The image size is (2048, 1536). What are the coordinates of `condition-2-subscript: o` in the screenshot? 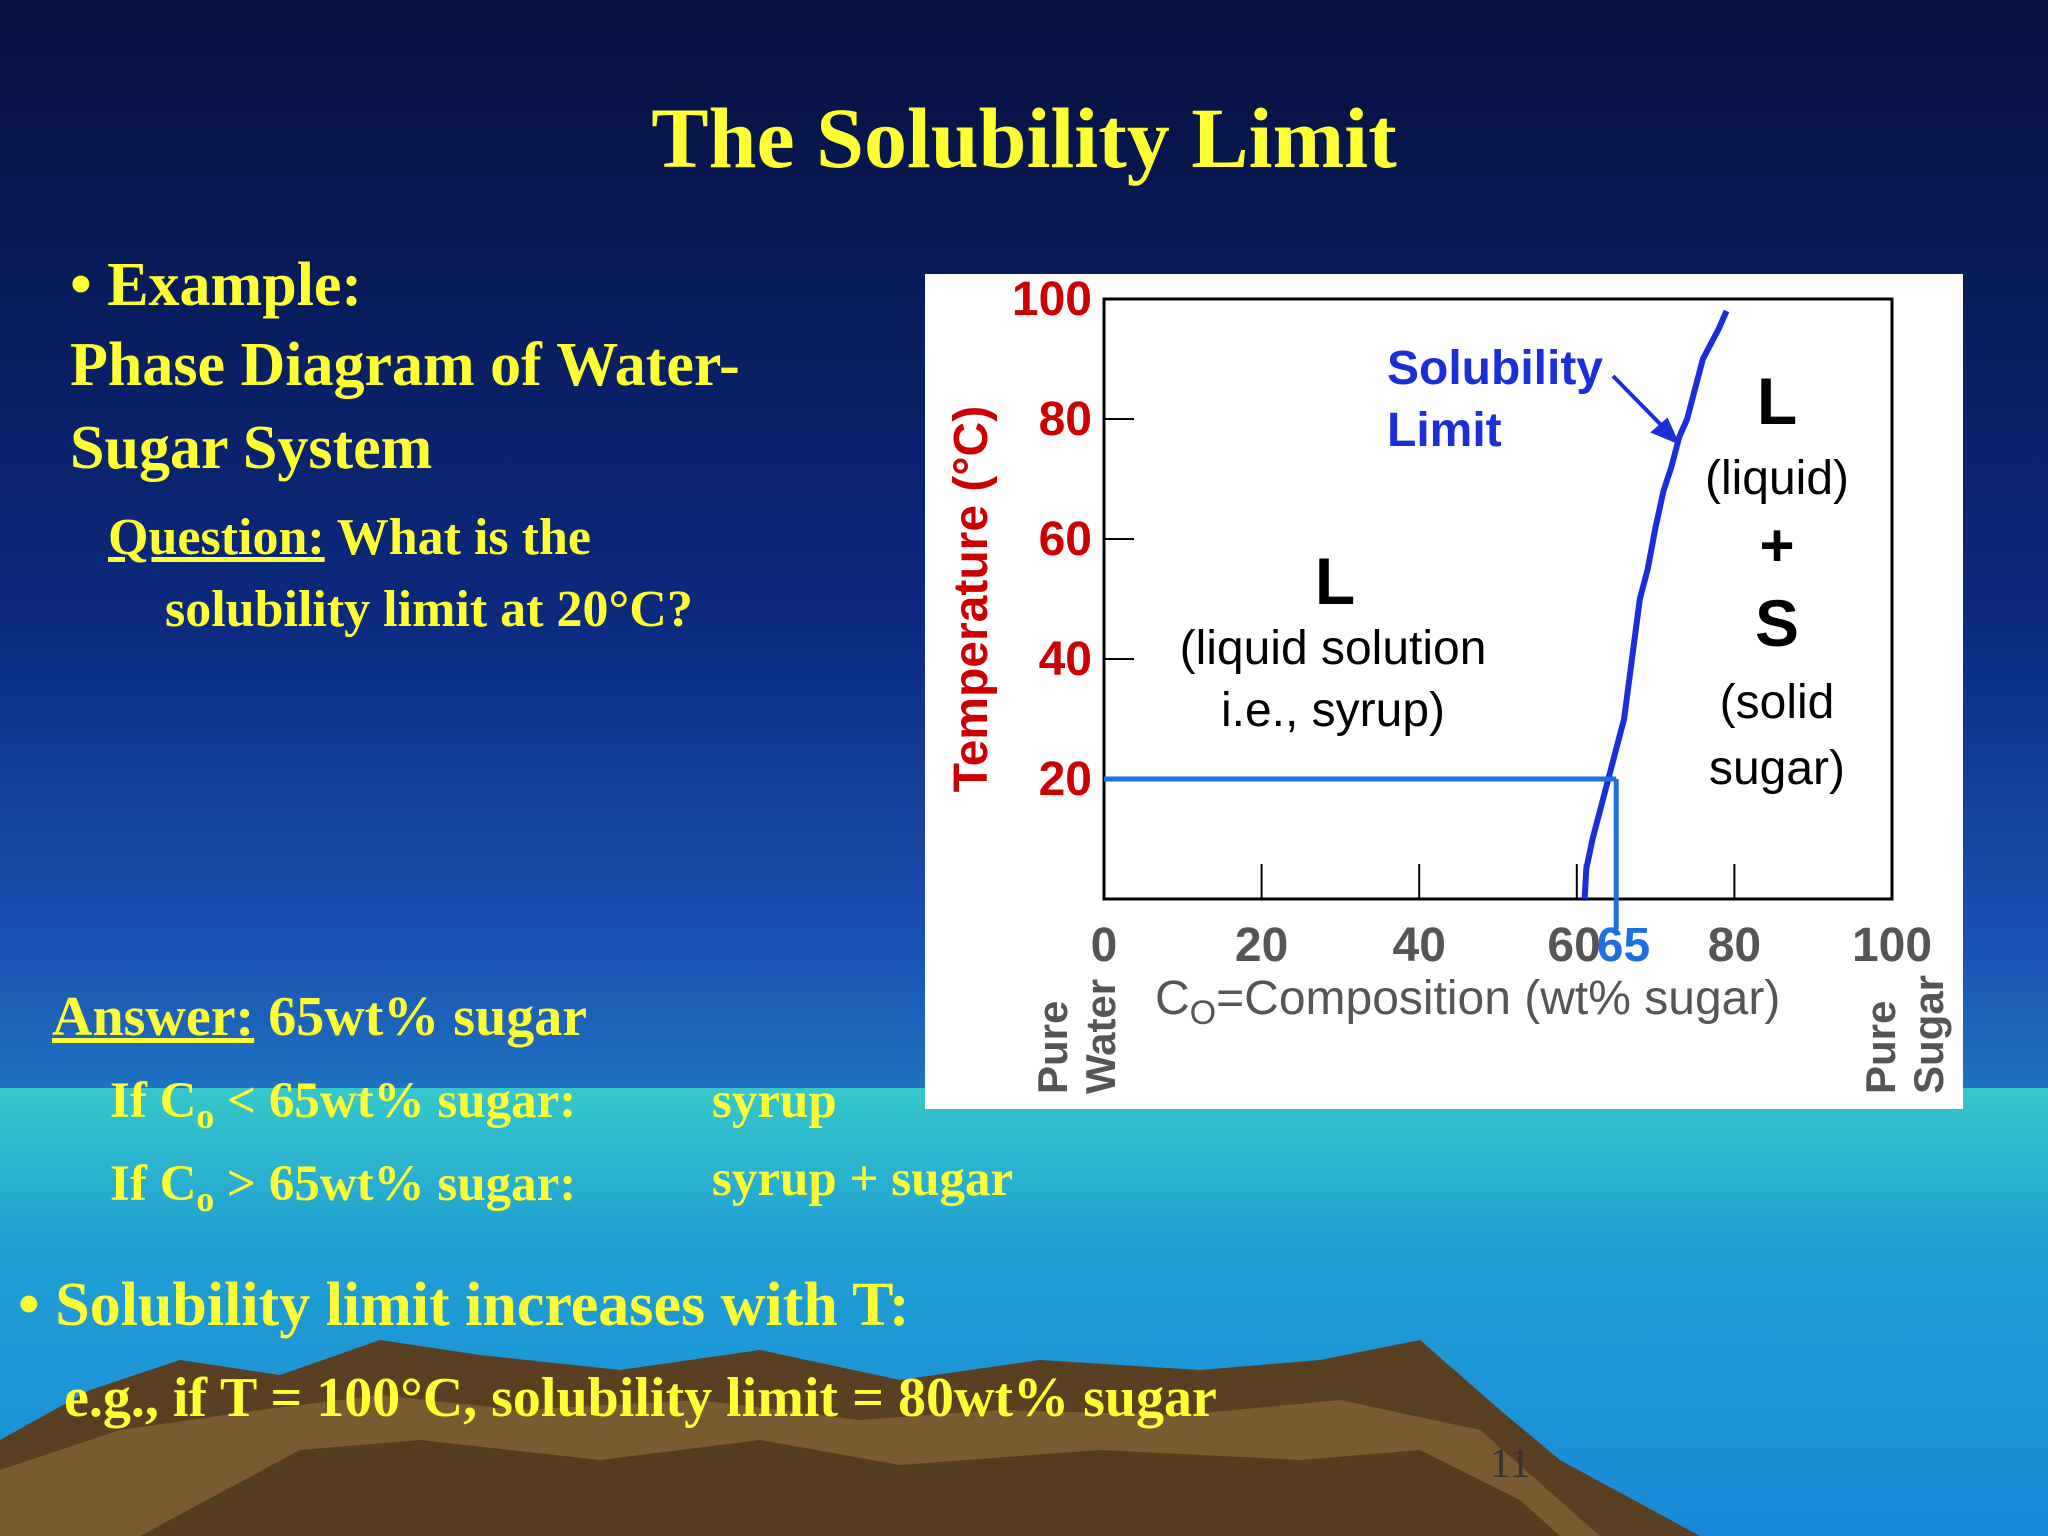 It's located at (205, 1199).